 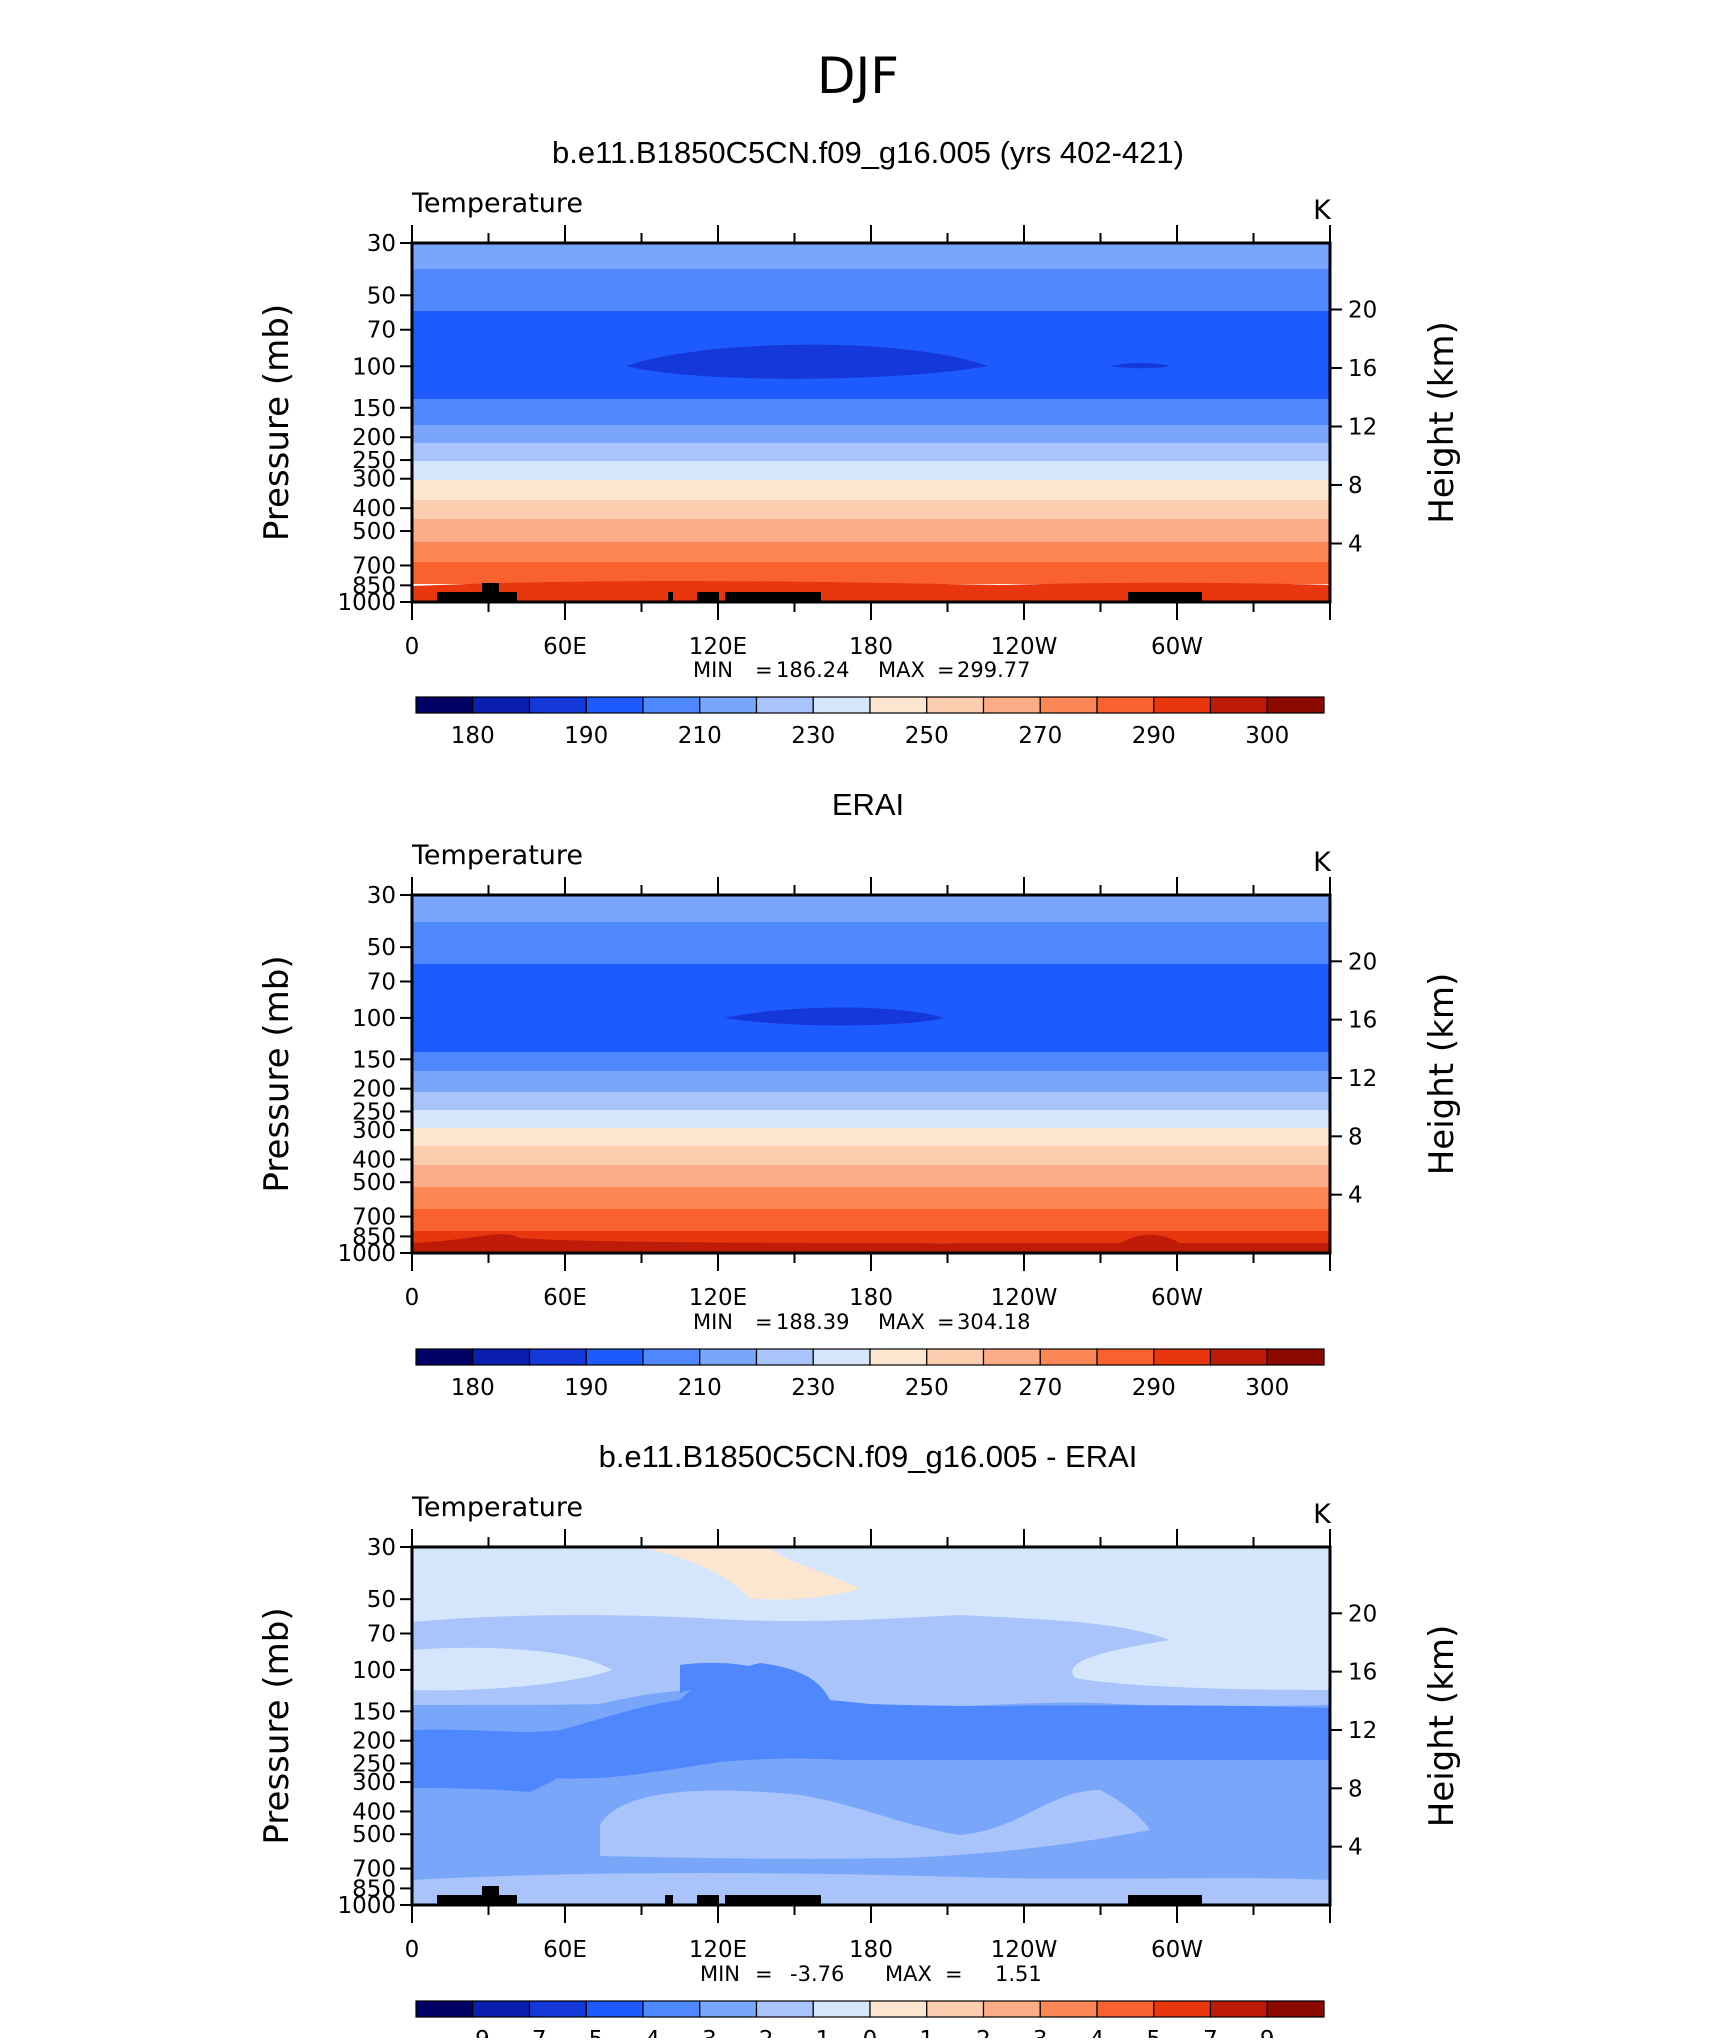 I want to click on max-value: 1.51, so click(x=1018, y=1974).